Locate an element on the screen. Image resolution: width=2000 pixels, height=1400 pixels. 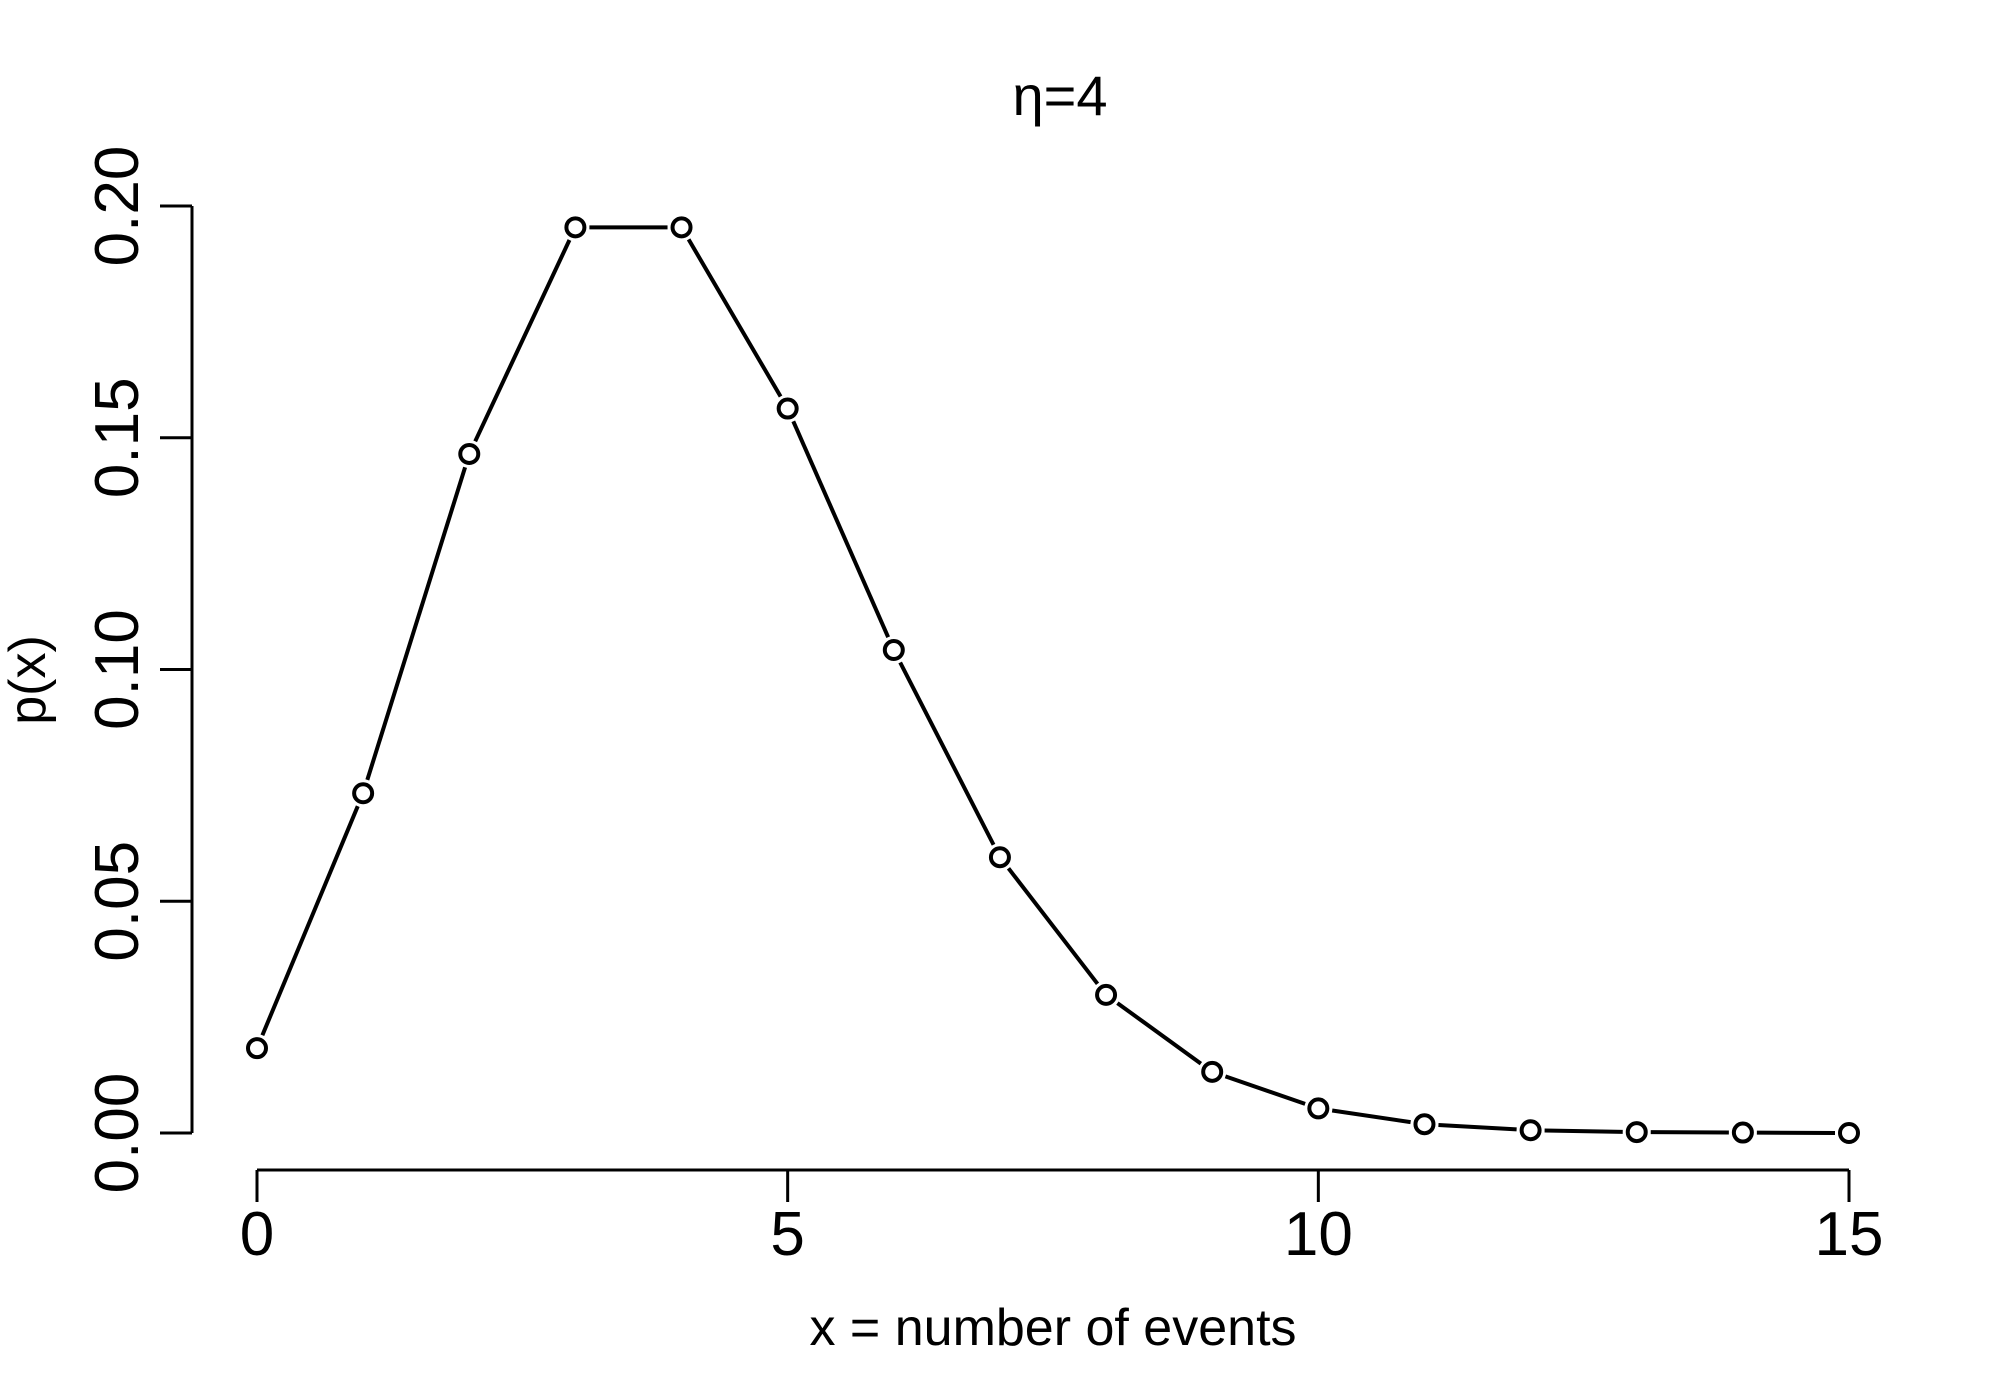
y-tick-label: 0.00 is located at coordinates (117, 1133).